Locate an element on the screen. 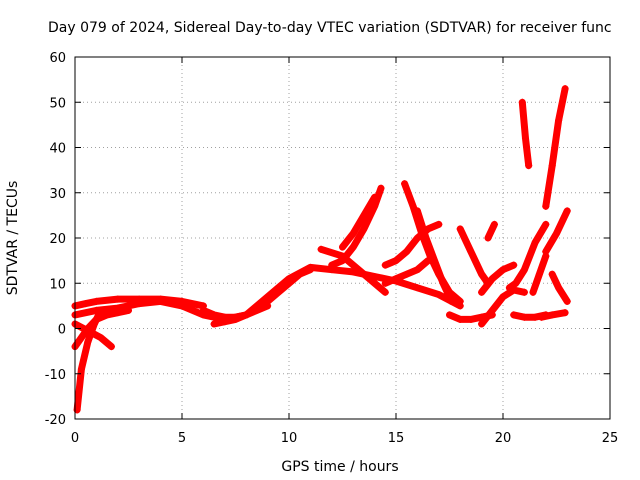 The height and width of the screenshot is (480, 640). y-tick-label: 60 is located at coordinates (57, 58).